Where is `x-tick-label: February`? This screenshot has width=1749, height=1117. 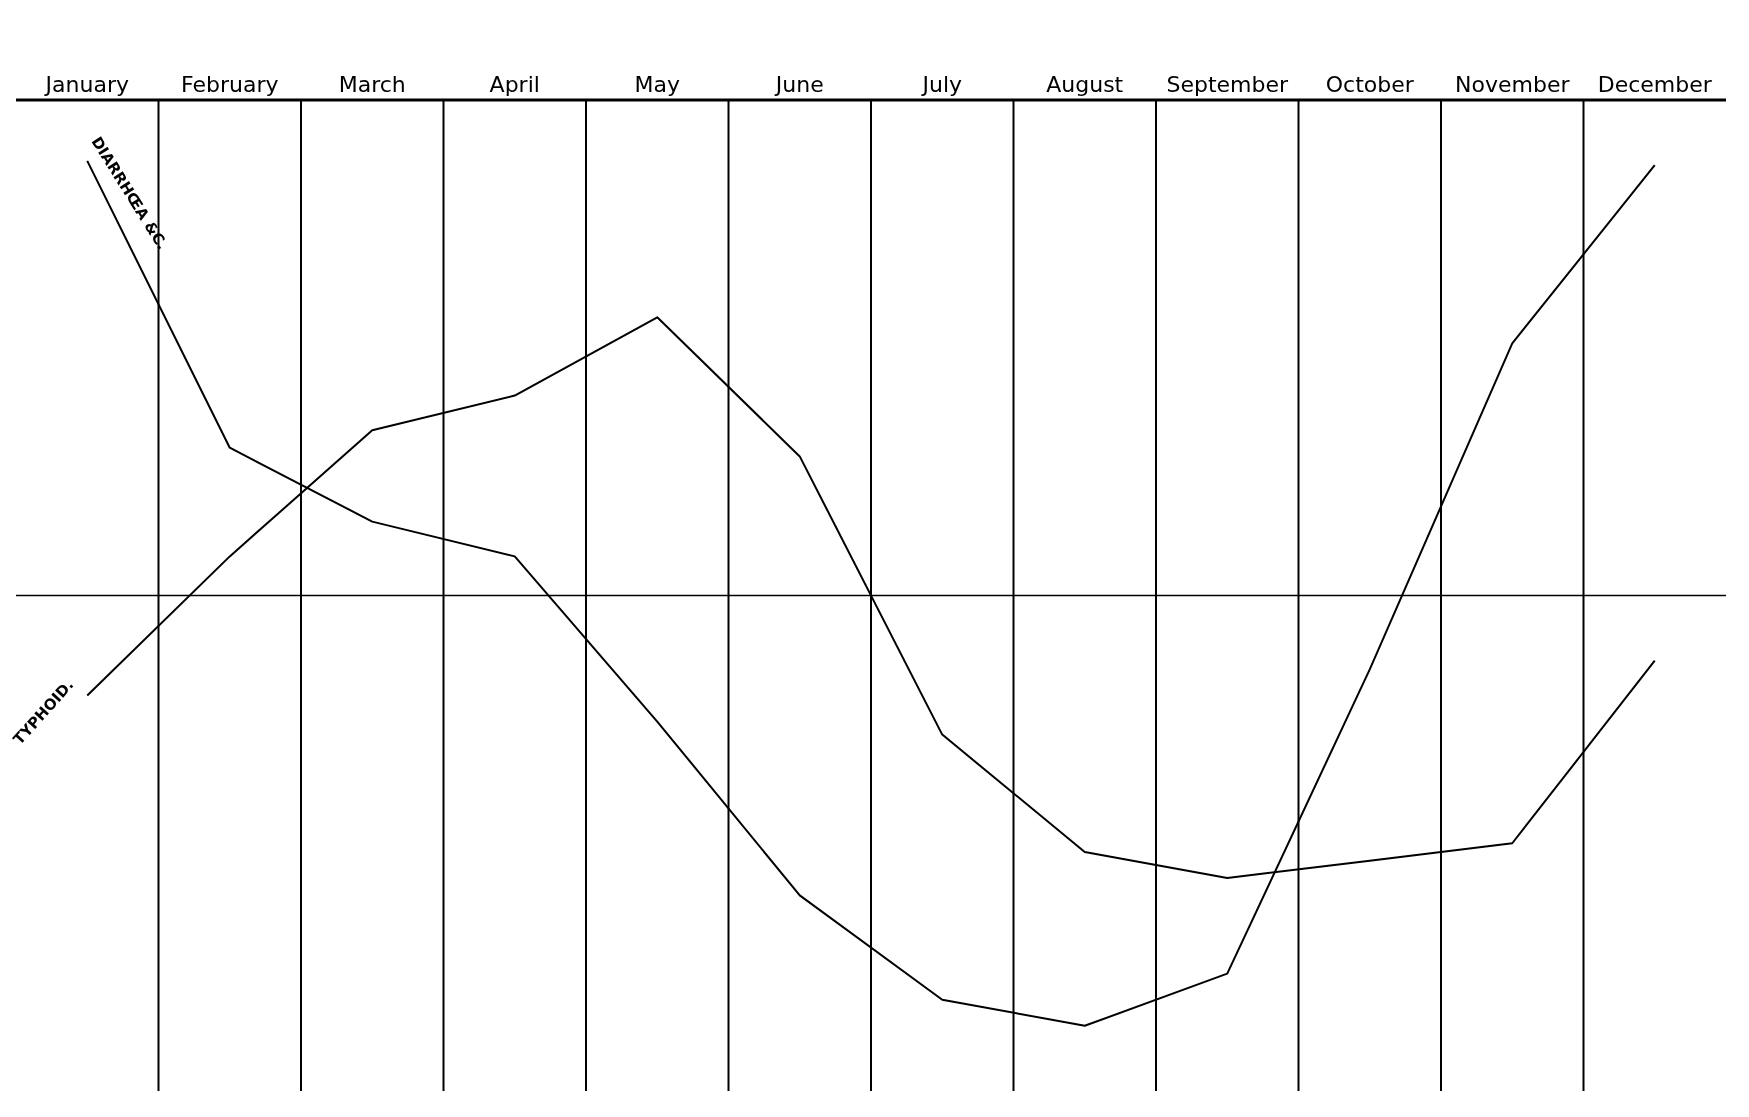
x-tick-label: February is located at coordinates (230, 84).